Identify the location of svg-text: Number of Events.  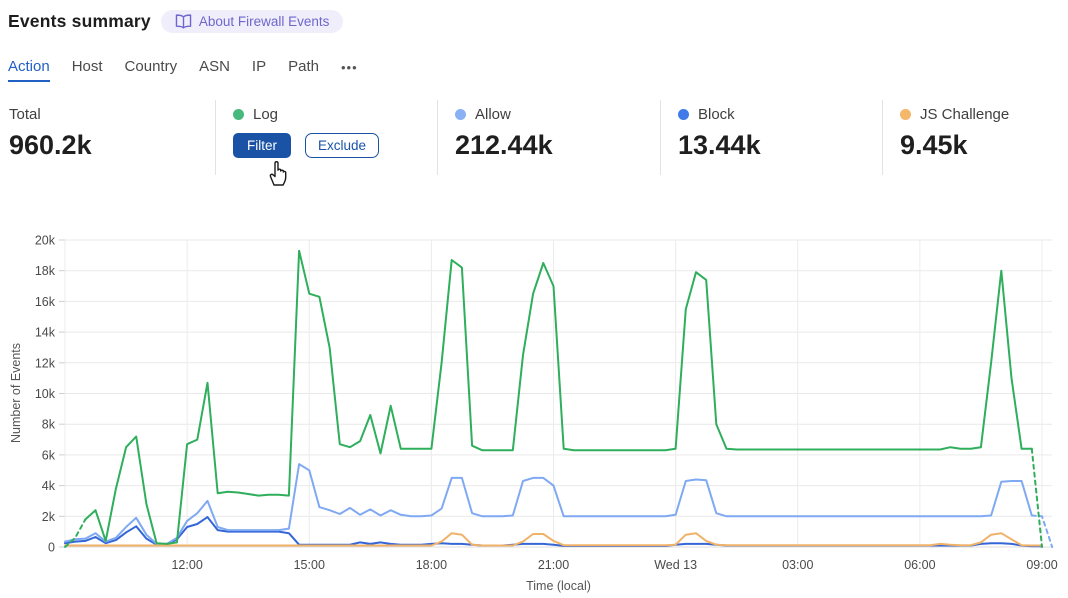
(16, 393).